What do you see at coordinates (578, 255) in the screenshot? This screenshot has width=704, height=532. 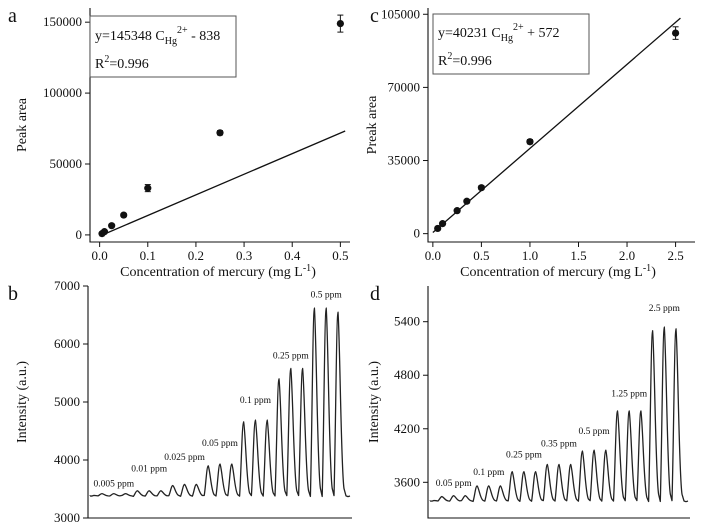 I see `x-tick-label: 1.5` at bounding box center [578, 255].